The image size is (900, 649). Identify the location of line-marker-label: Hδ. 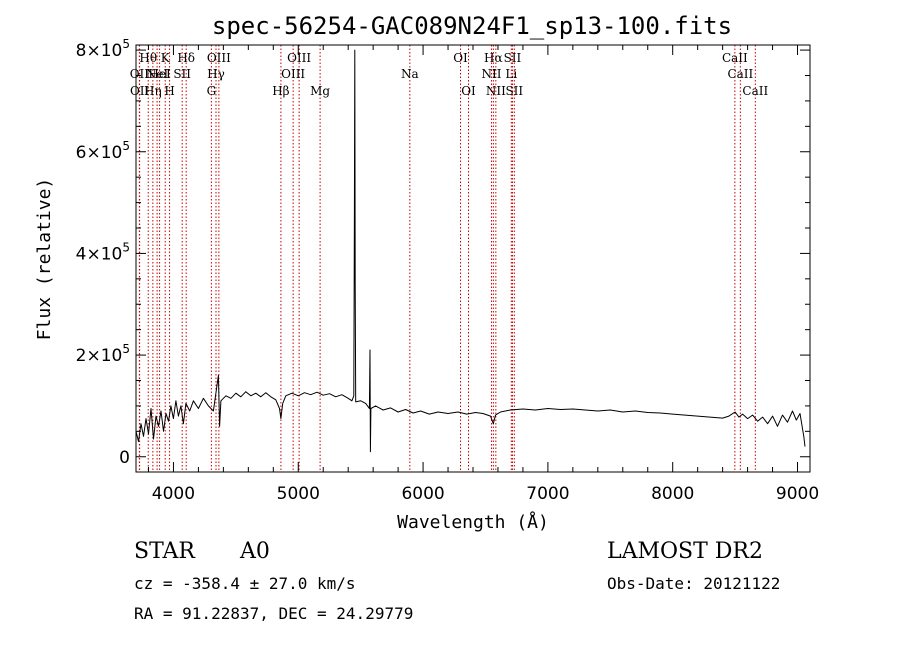
(186, 58).